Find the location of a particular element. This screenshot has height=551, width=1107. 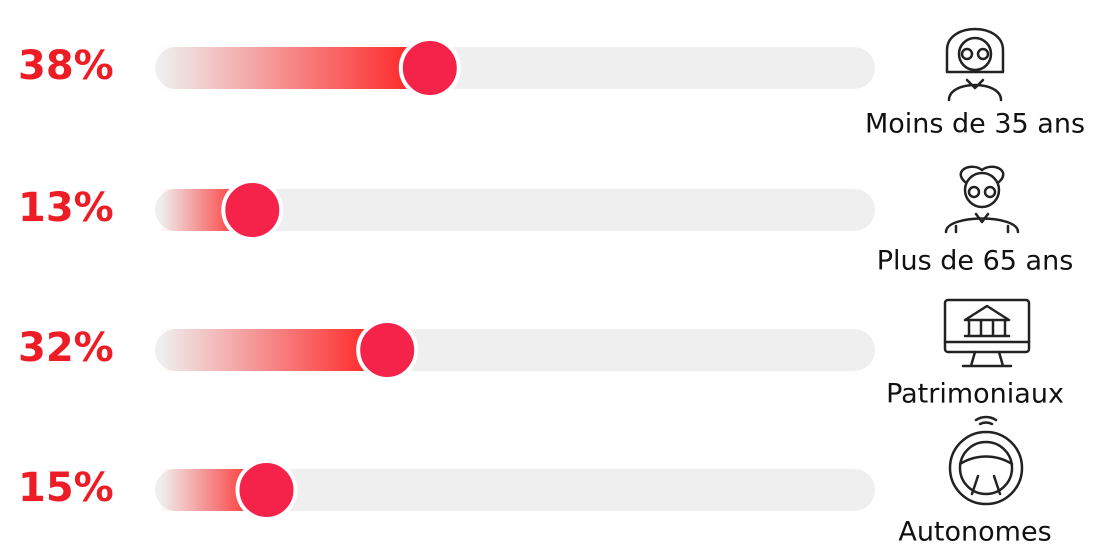

value-label: 32% is located at coordinates (66, 348).